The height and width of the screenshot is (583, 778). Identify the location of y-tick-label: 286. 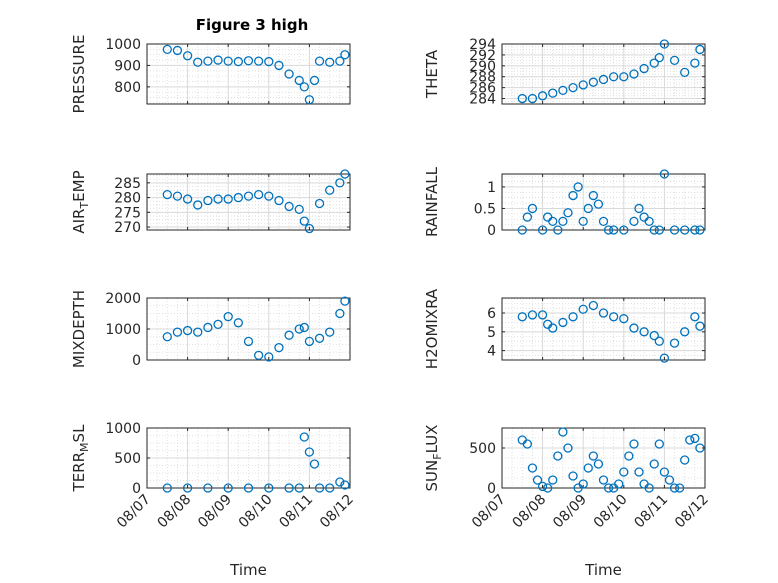
(482, 89).